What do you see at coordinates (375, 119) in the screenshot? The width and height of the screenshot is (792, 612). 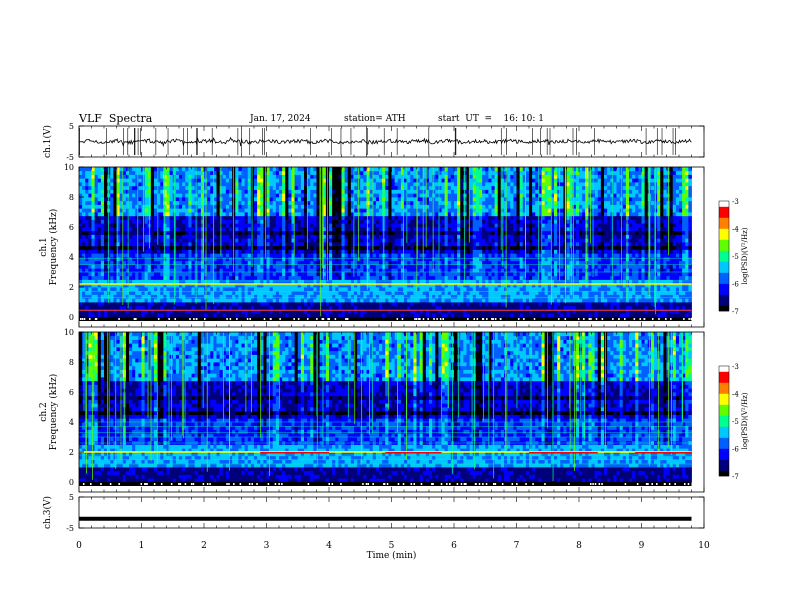 I see `station-label: station= ATH` at bounding box center [375, 119].